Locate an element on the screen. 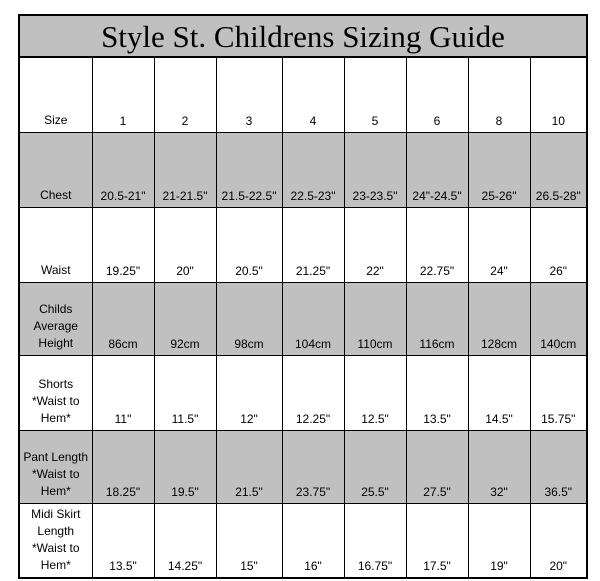 This screenshot has height=581, width=600. cell-pant-1: 18.25" is located at coordinates (123, 466).